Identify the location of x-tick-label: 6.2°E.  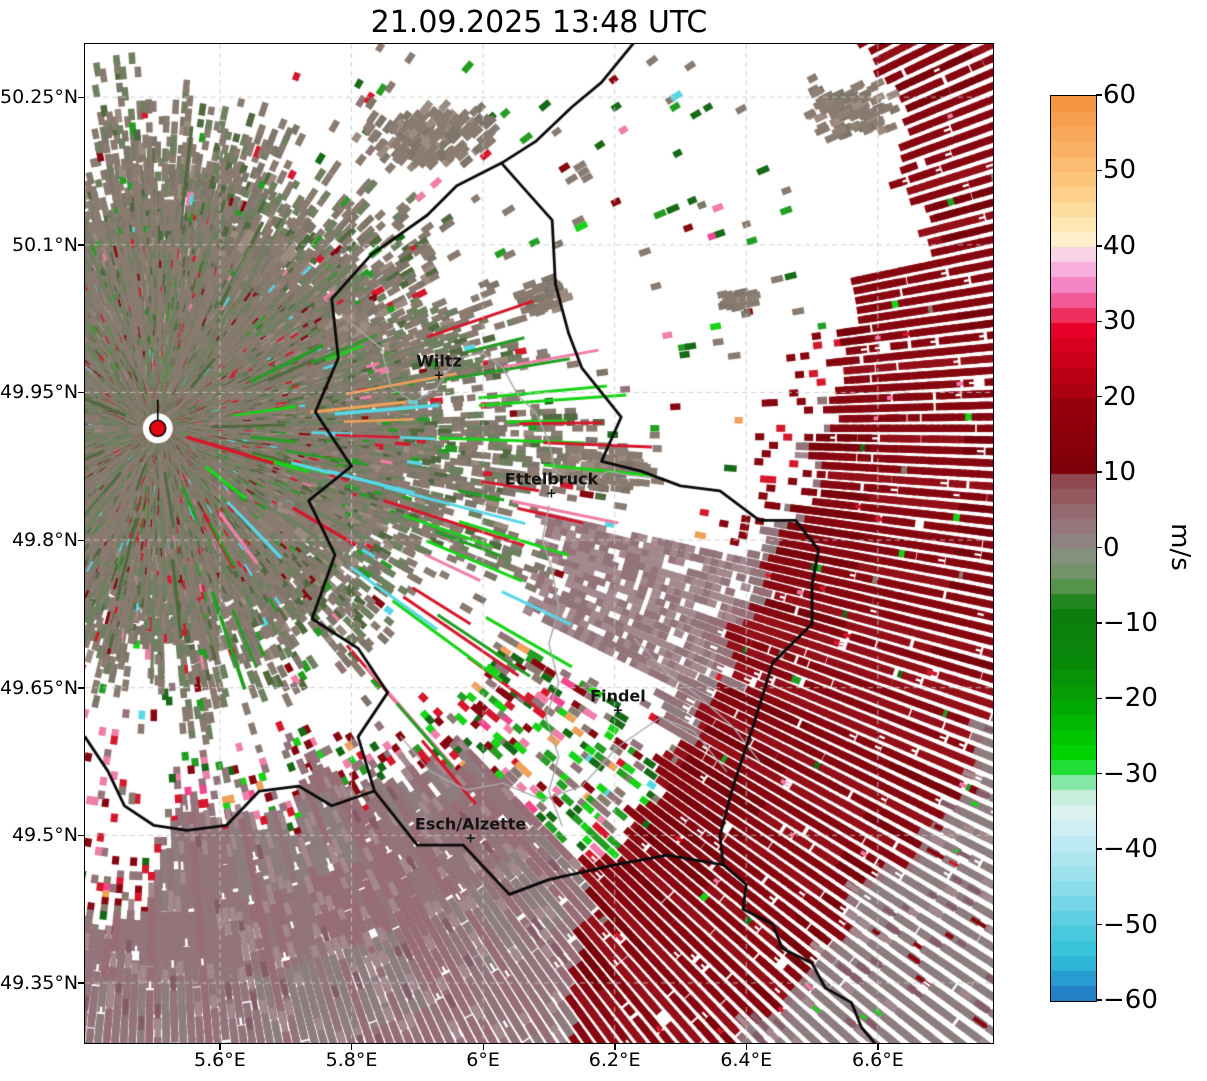
(614, 1060).